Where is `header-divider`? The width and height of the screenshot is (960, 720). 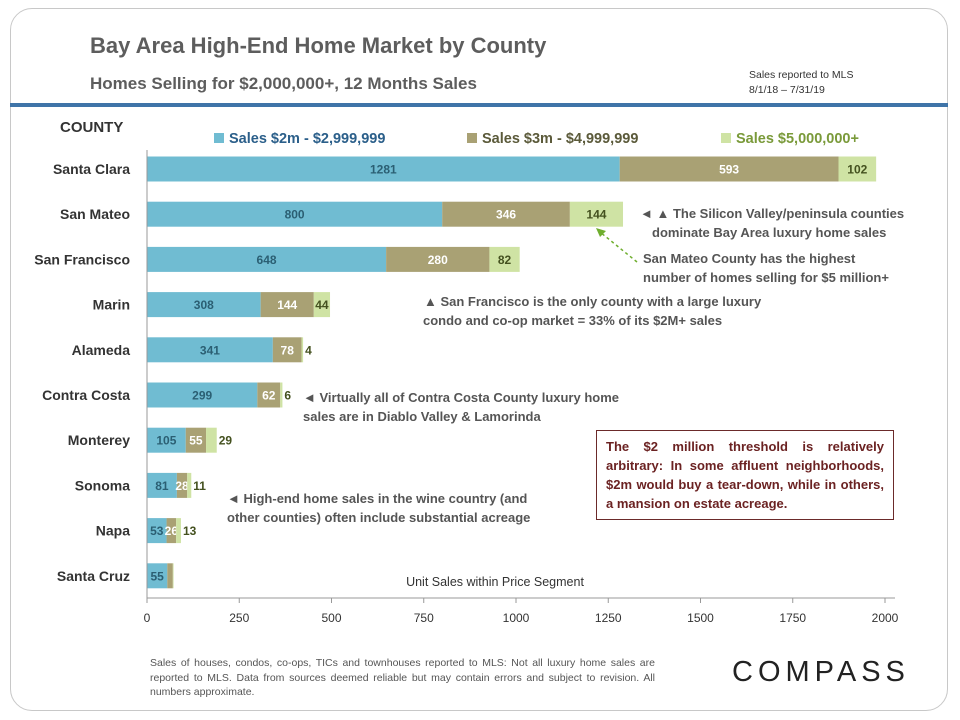 header-divider is located at coordinates (479, 105).